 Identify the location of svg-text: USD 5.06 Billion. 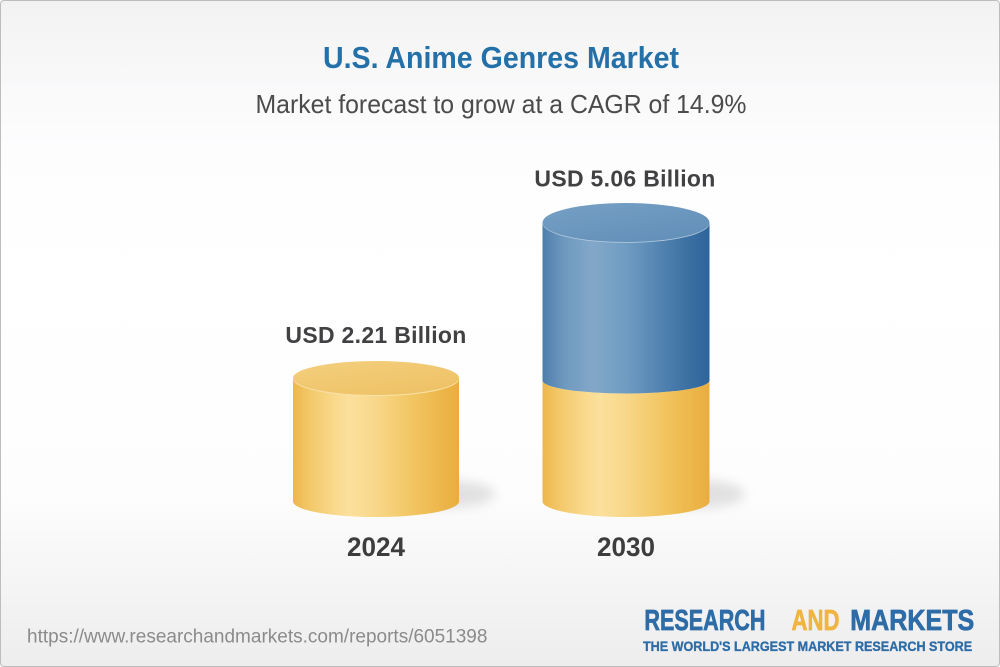
(624, 179).